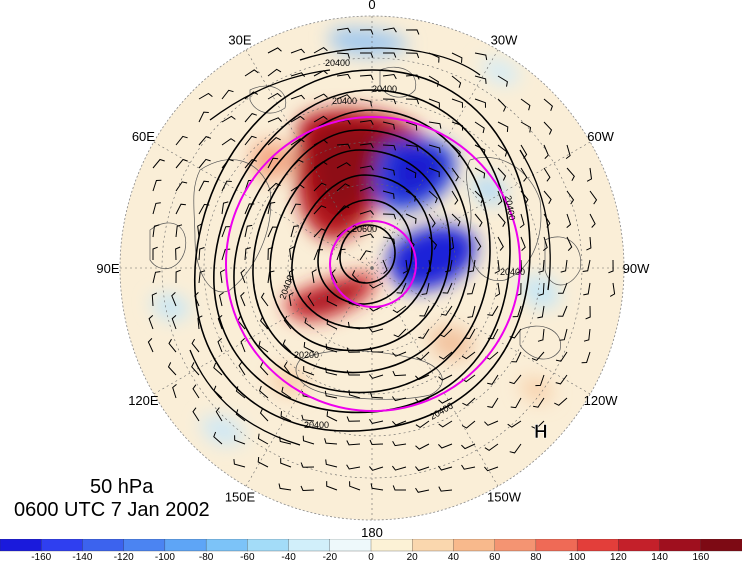 The height and width of the screenshot is (561, 742). I want to click on colorbar-tick-label: -140, so click(82, 556).